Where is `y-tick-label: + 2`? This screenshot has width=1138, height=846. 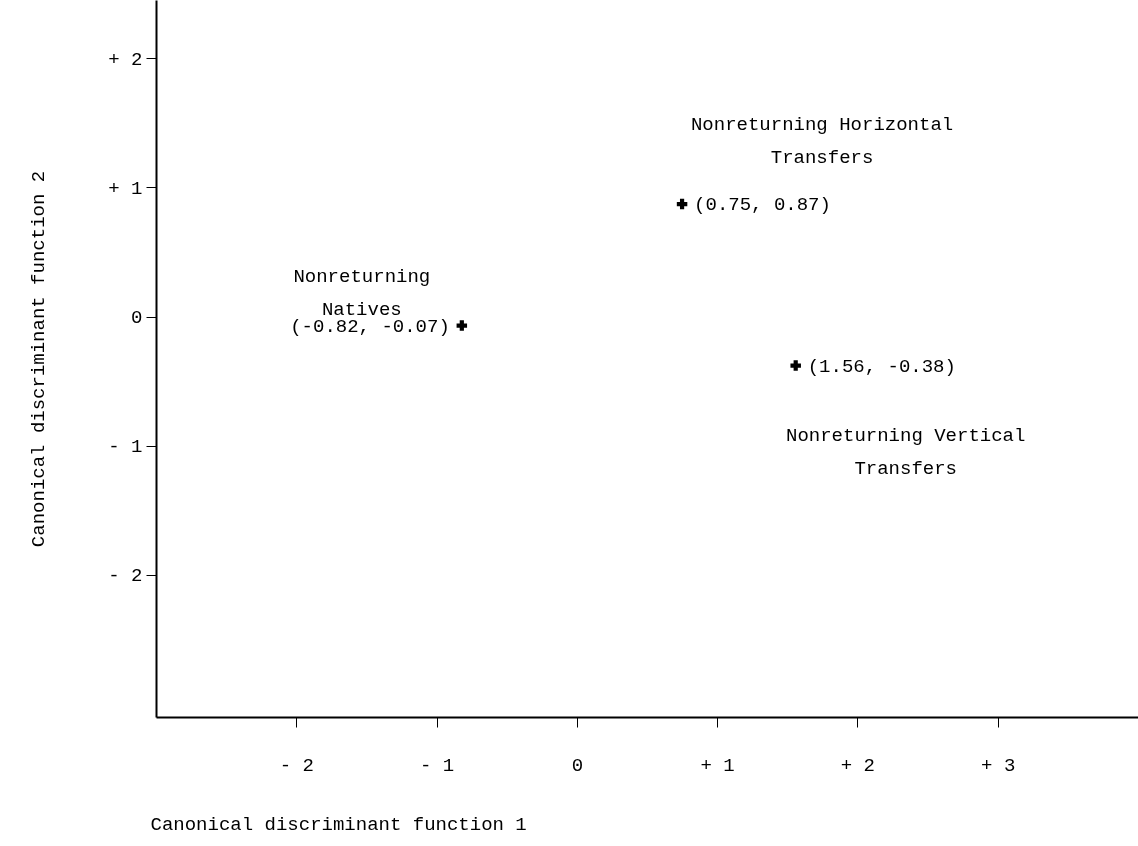
y-tick-label: + 2 is located at coordinates (125, 59).